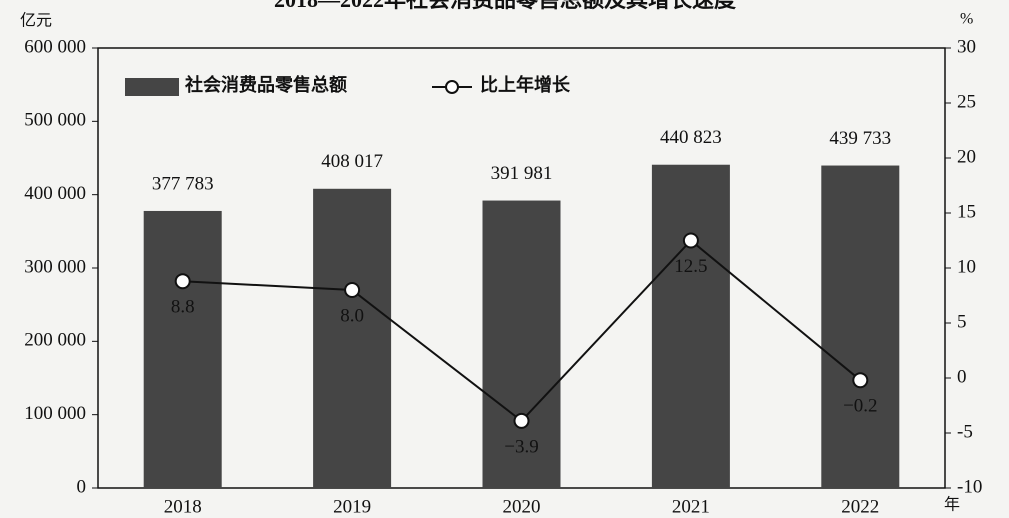 This screenshot has width=1009, height=518. I want to click on x-tick-label: 2020, so click(522, 506).